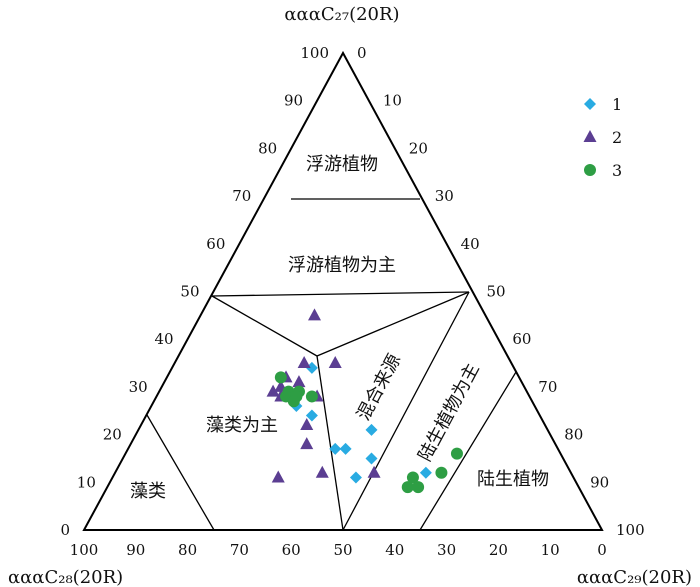 The width and height of the screenshot is (700, 587). Describe the element at coordinates (617, 104) in the screenshot. I see `legend-label: 1` at that location.